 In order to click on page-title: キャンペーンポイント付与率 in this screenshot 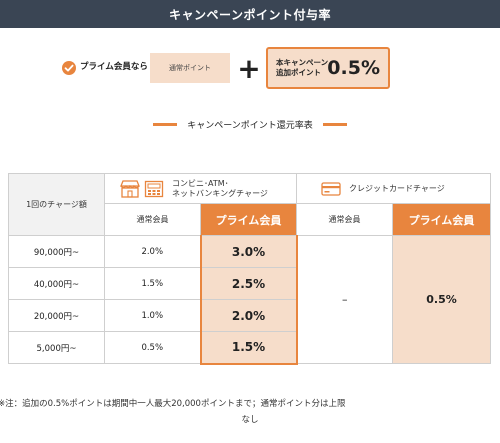, I will do `click(250, 14)`.